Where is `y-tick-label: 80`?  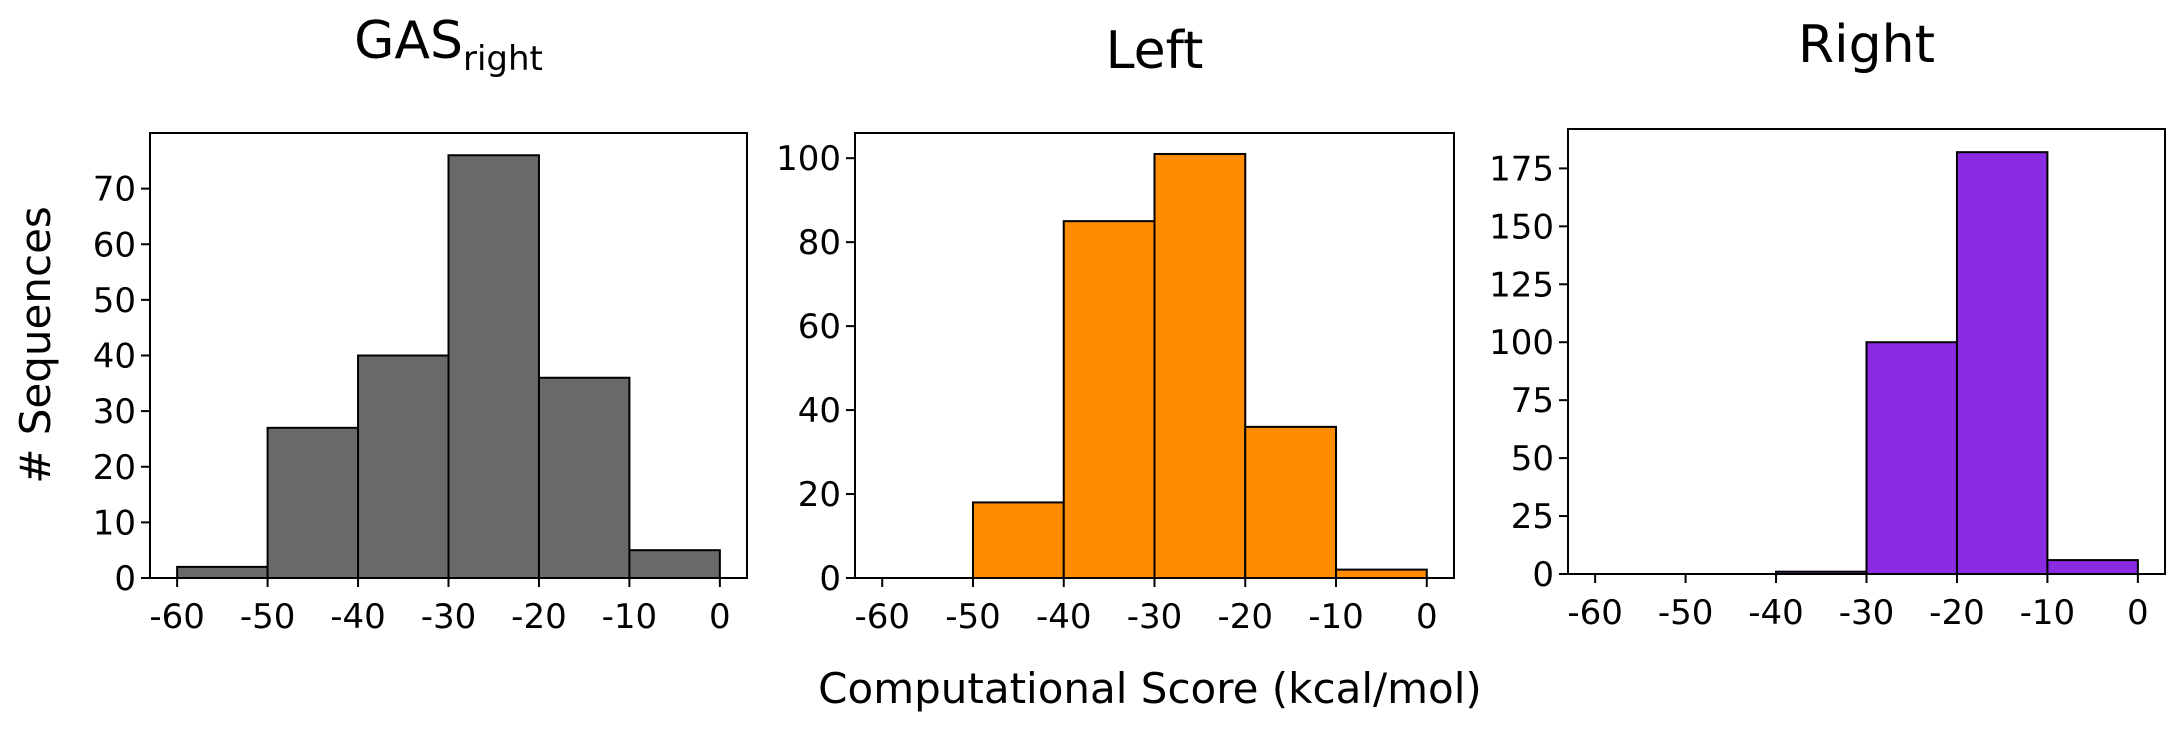
y-tick-label: 80 is located at coordinates (819, 243).